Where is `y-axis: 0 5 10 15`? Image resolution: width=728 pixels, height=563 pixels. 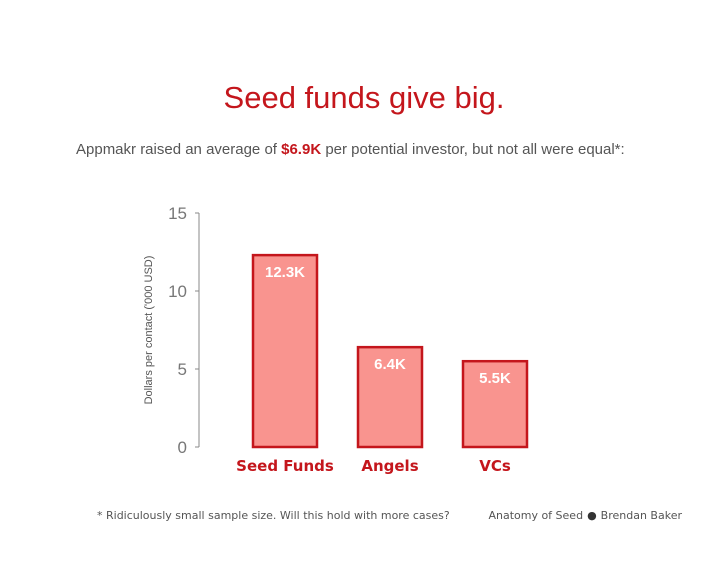
y-axis: 0 5 10 15 is located at coordinates (184, 330).